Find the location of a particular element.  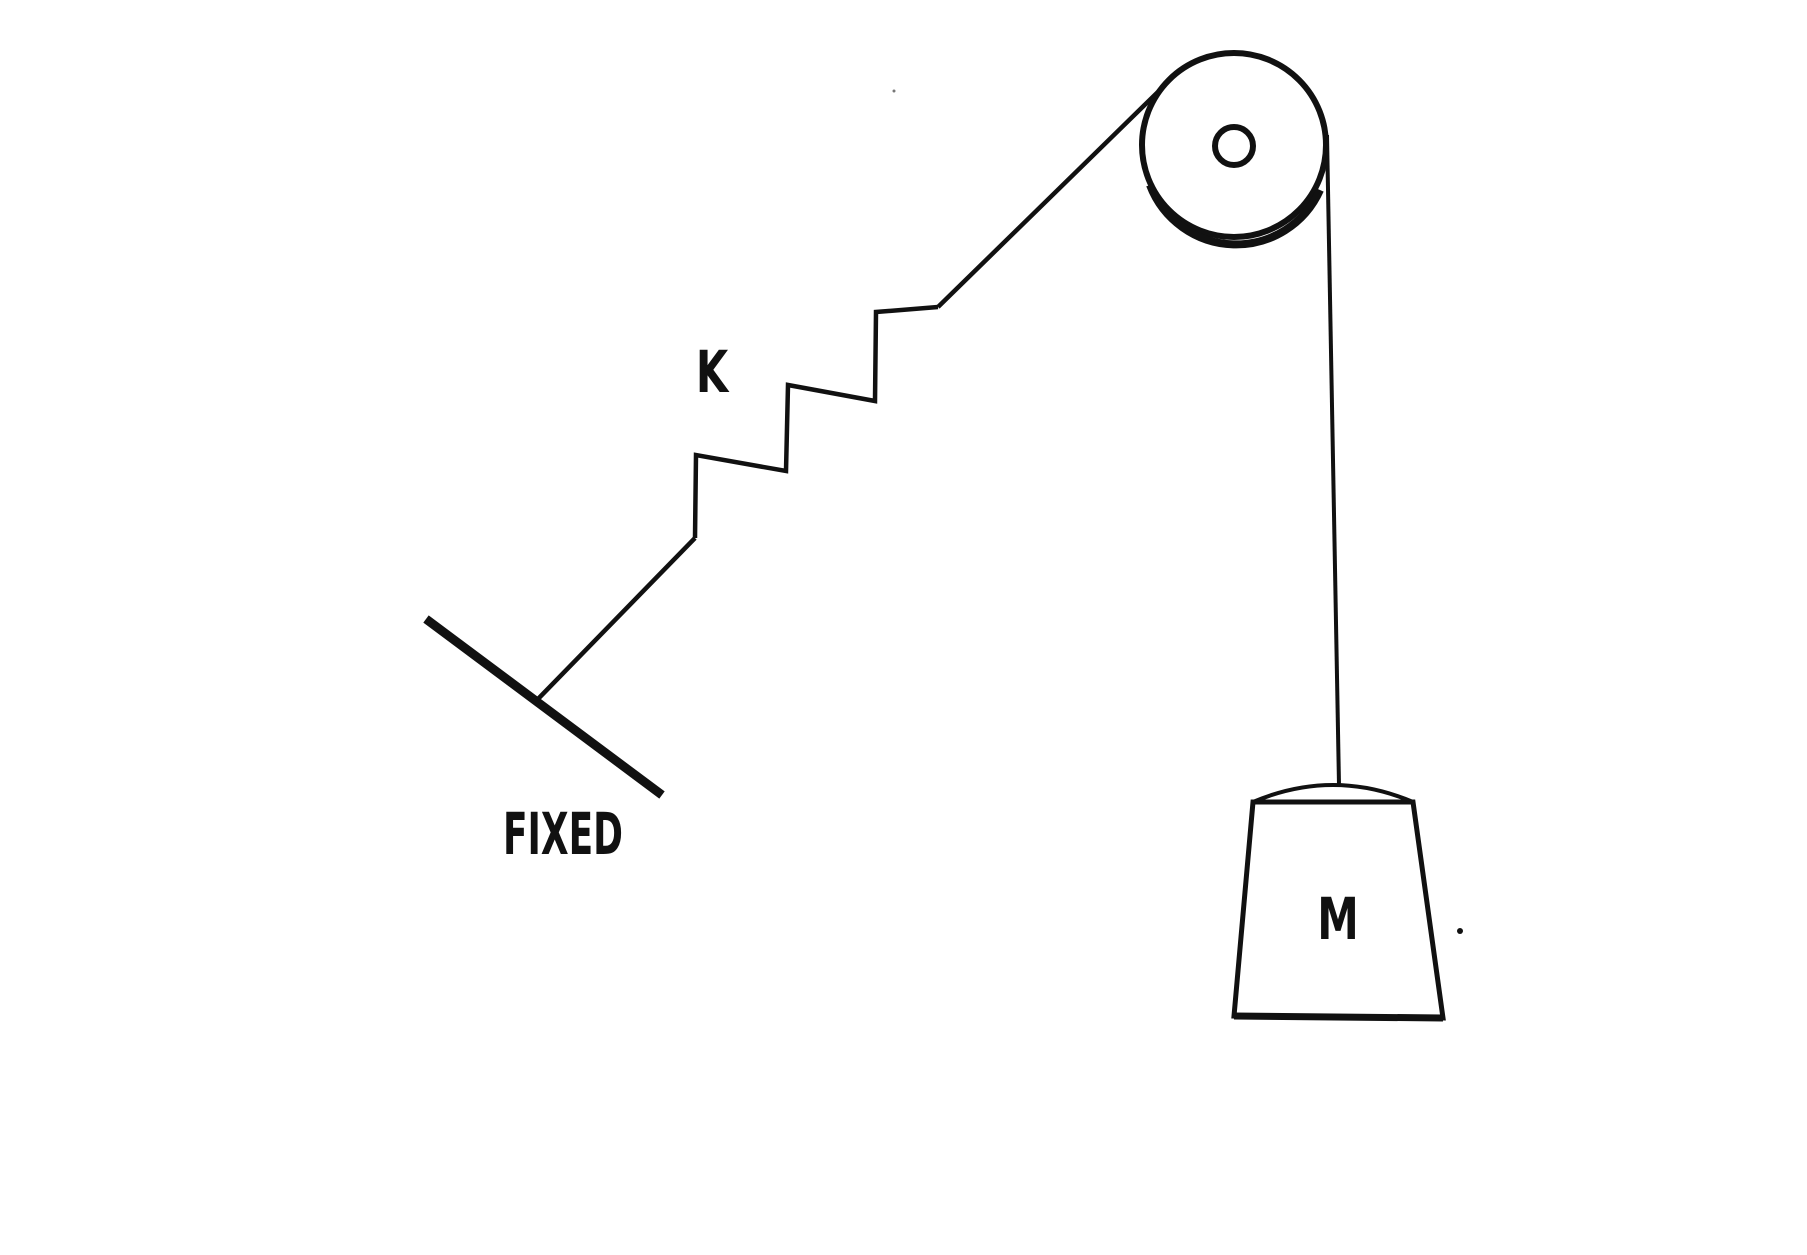

pulley-rim-shadow is located at coordinates (1235, 216).